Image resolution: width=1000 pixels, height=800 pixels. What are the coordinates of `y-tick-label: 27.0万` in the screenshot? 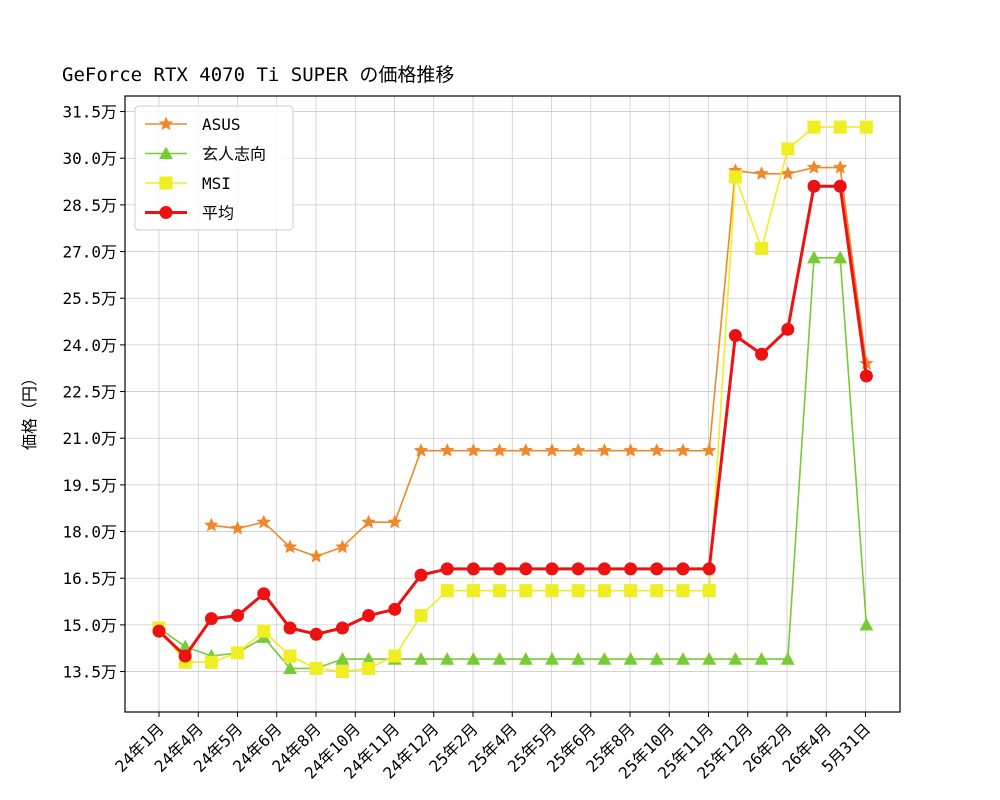 It's located at (89, 252).